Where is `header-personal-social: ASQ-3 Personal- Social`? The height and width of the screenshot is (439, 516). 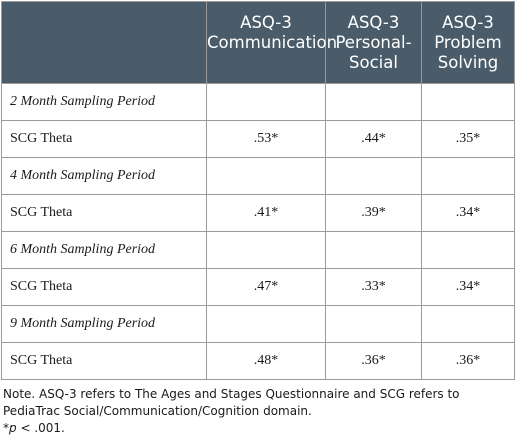
header-personal-social: ASQ-3 Personal- Social is located at coordinates (373, 42).